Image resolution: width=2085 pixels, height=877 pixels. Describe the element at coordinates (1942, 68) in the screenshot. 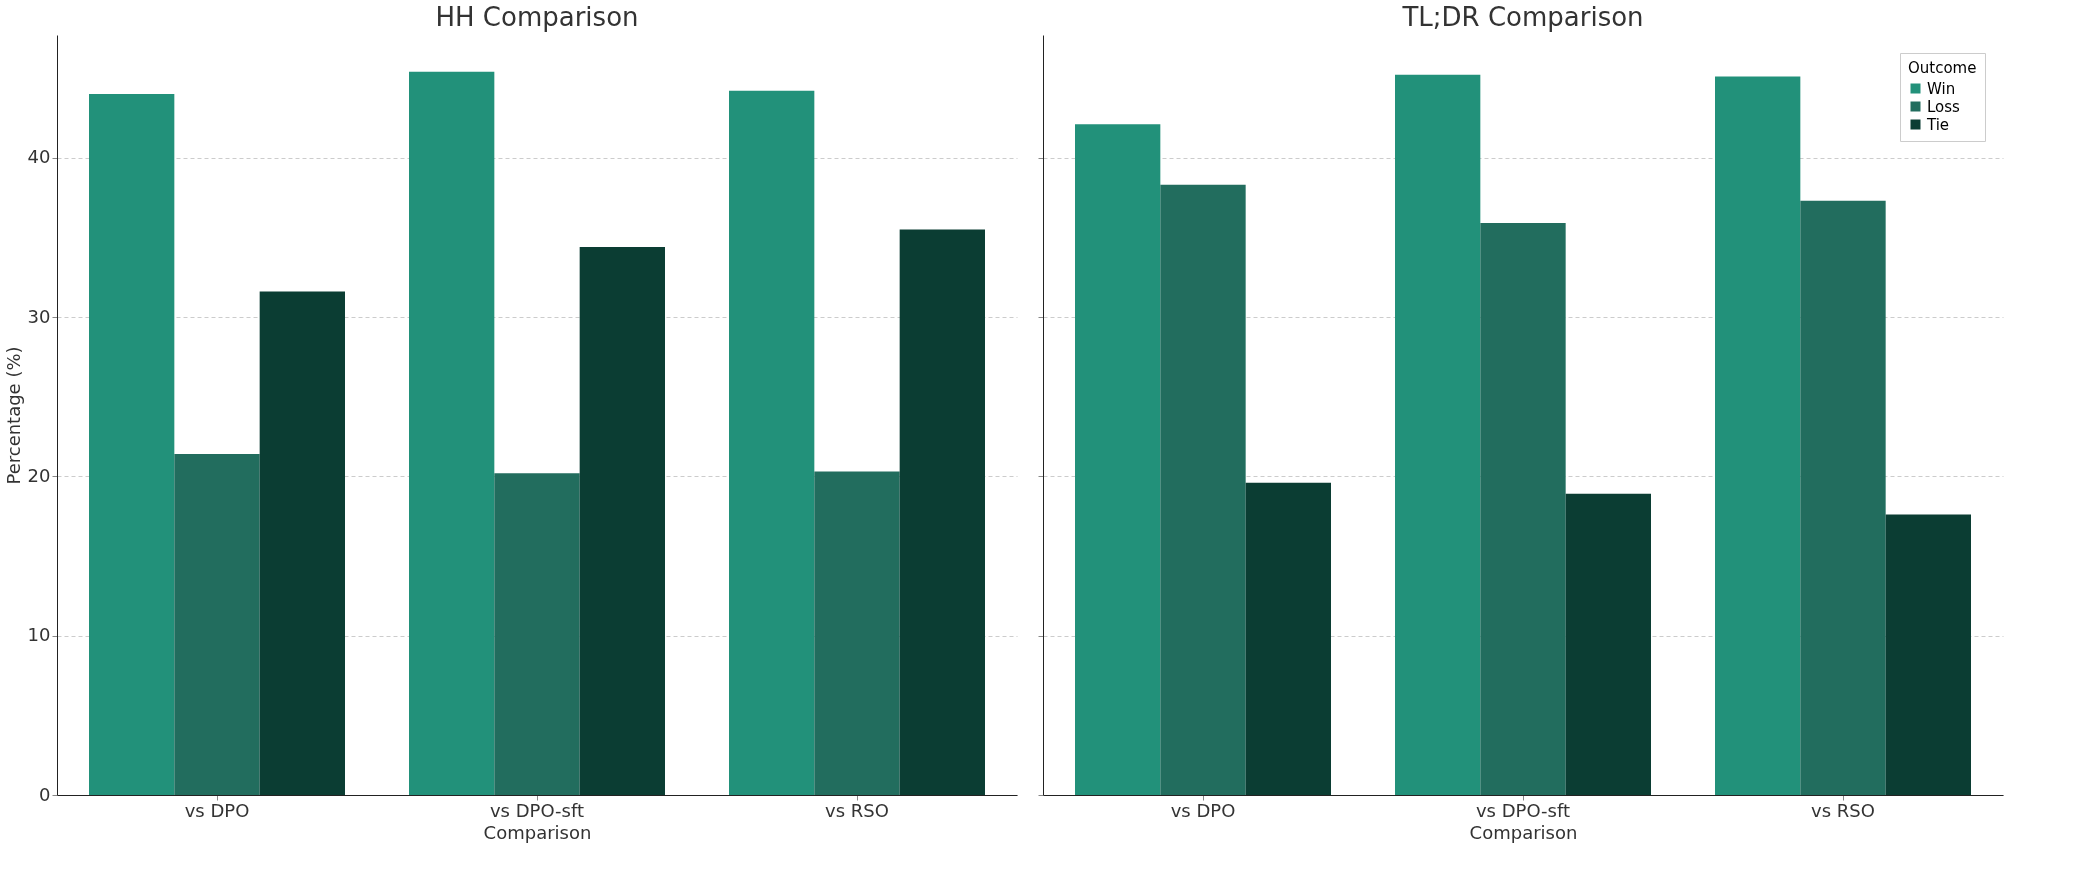

I see `legend-title: Outcome` at that location.